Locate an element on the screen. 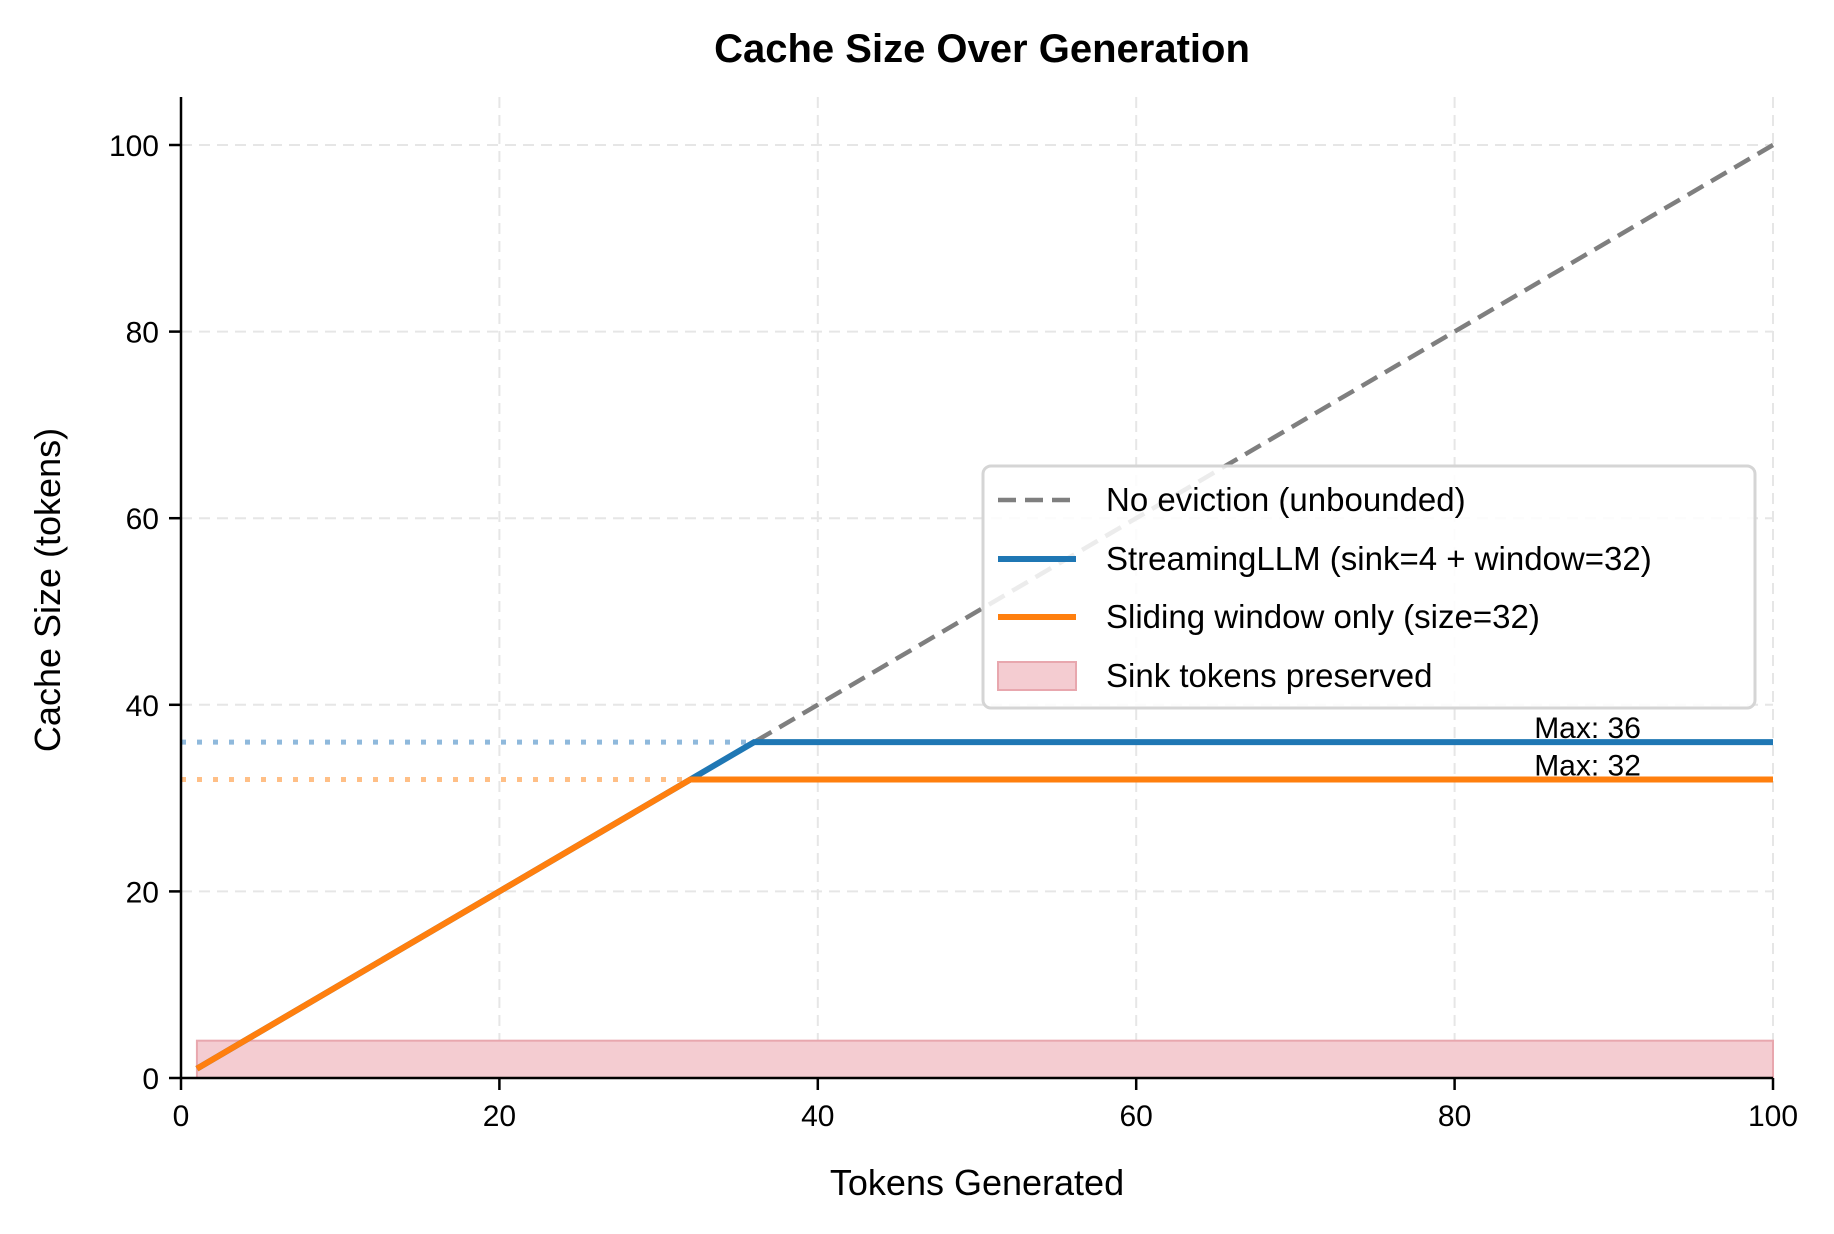 The height and width of the screenshot is (1234, 1834). legend-label: Sink tokens preserved is located at coordinates (1269, 675).